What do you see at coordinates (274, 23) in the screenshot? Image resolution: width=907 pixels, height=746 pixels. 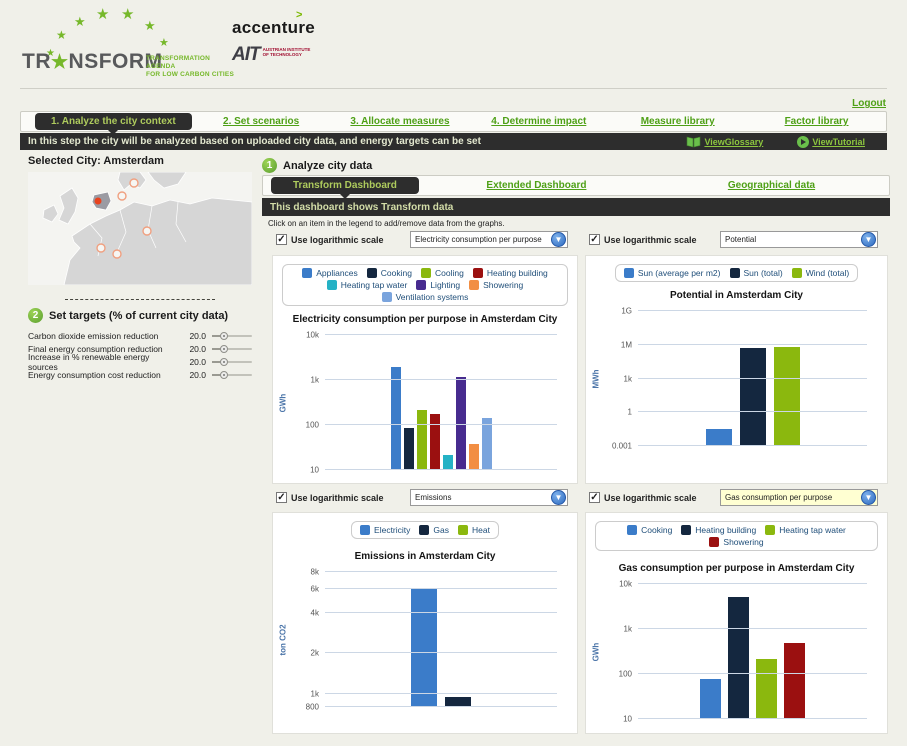 I see `accenture-logo: accenture >` at bounding box center [274, 23].